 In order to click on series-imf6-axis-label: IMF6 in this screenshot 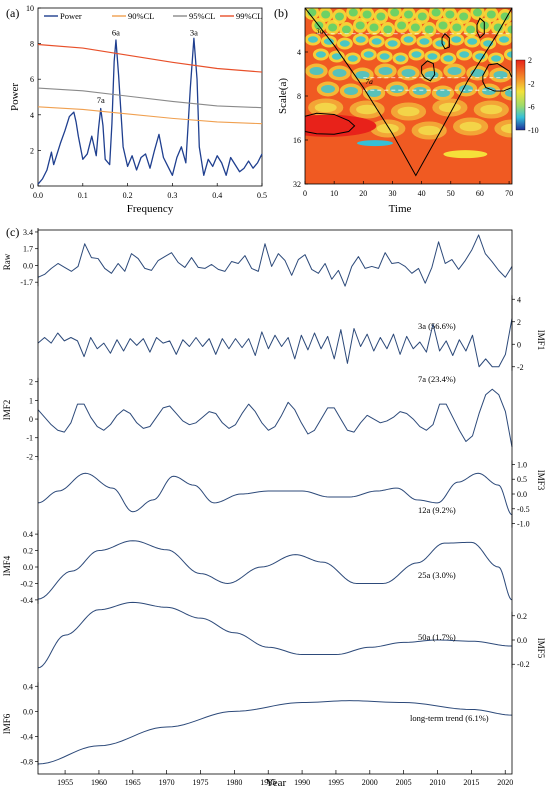, I will do `click(7, 723)`.